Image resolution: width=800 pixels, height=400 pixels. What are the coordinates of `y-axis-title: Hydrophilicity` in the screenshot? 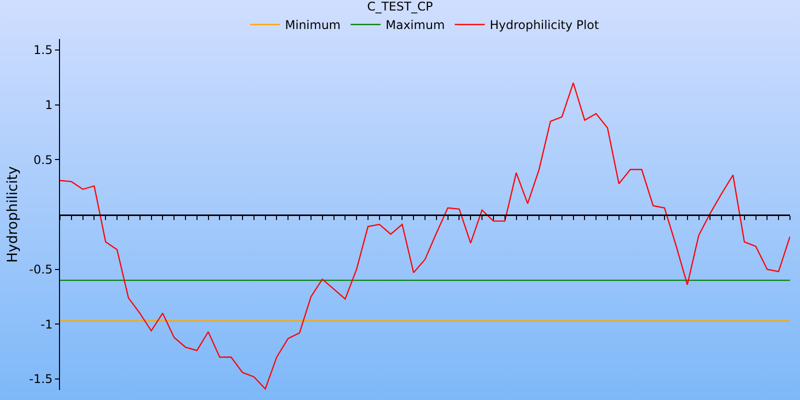 It's located at (12, 214).